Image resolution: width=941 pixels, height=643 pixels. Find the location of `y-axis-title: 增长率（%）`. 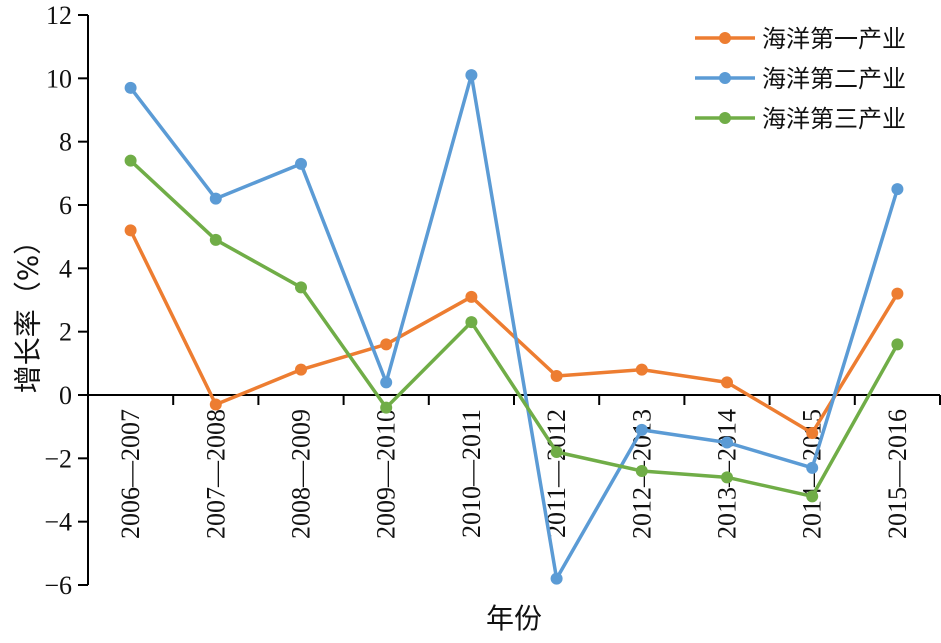

y-axis-title: 增长率（%） is located at coordinates (28, 310).